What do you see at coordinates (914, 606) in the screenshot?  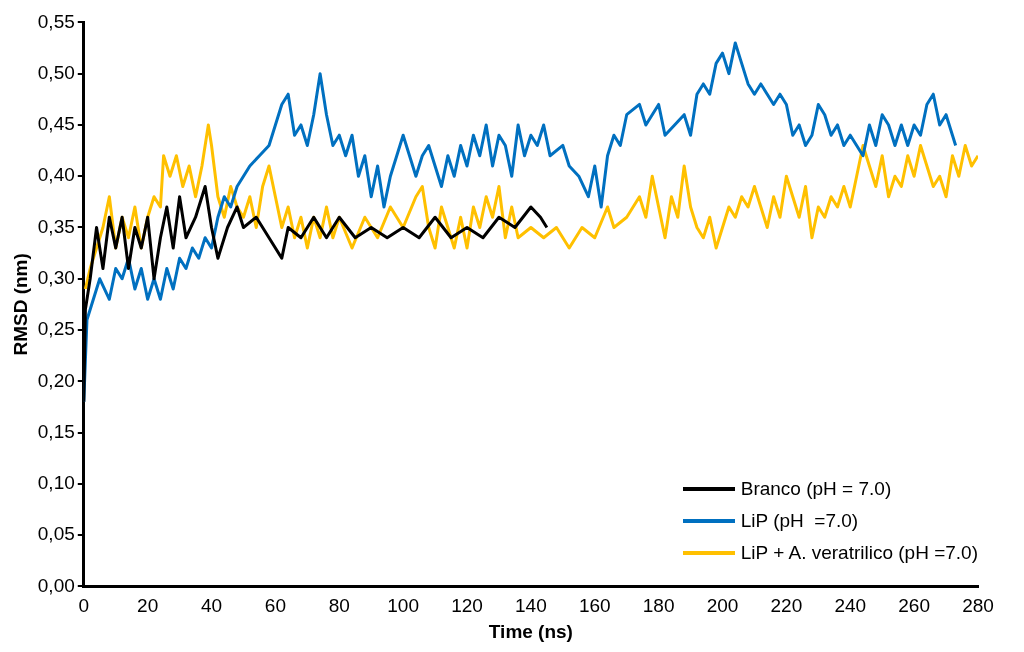 I see `x-tick-label: 260` at bounding box center [914, 606].